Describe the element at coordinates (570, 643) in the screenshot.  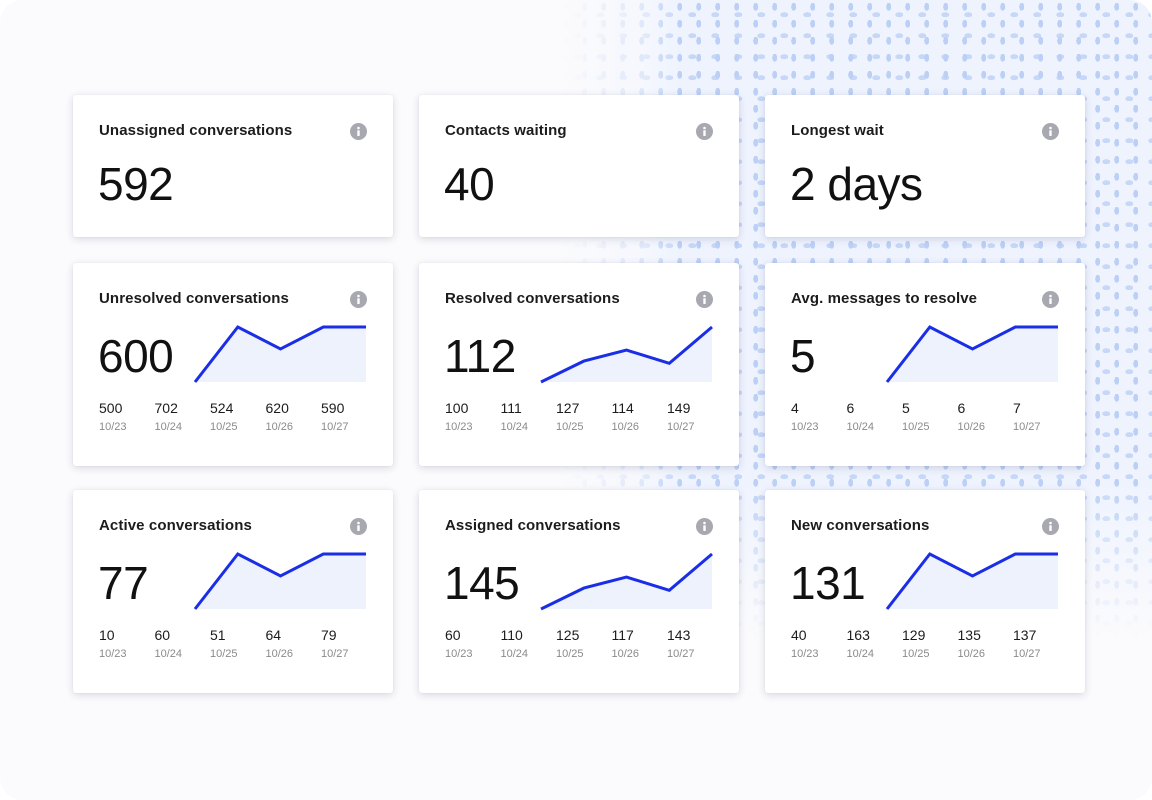
I see `day-column: 125 10/25` at that location.